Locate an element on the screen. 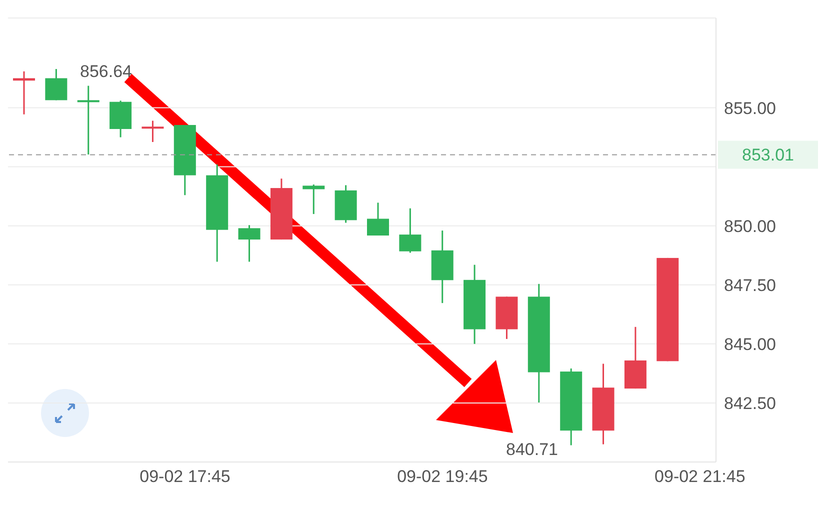  annotation: 856.64 is located at coordinates (106, 72).